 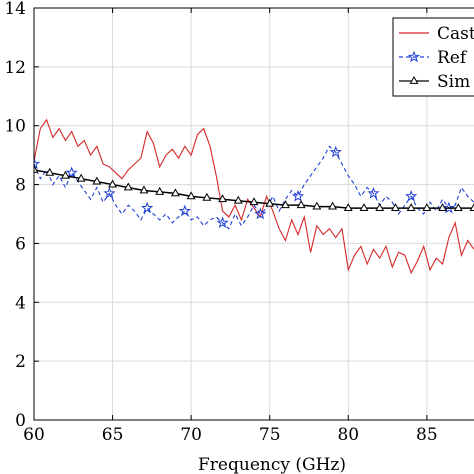 What do you see at coordinates (20, 303) in the screenshot?
I see `y-tick-label: 4` at bounding box center [20, 303].